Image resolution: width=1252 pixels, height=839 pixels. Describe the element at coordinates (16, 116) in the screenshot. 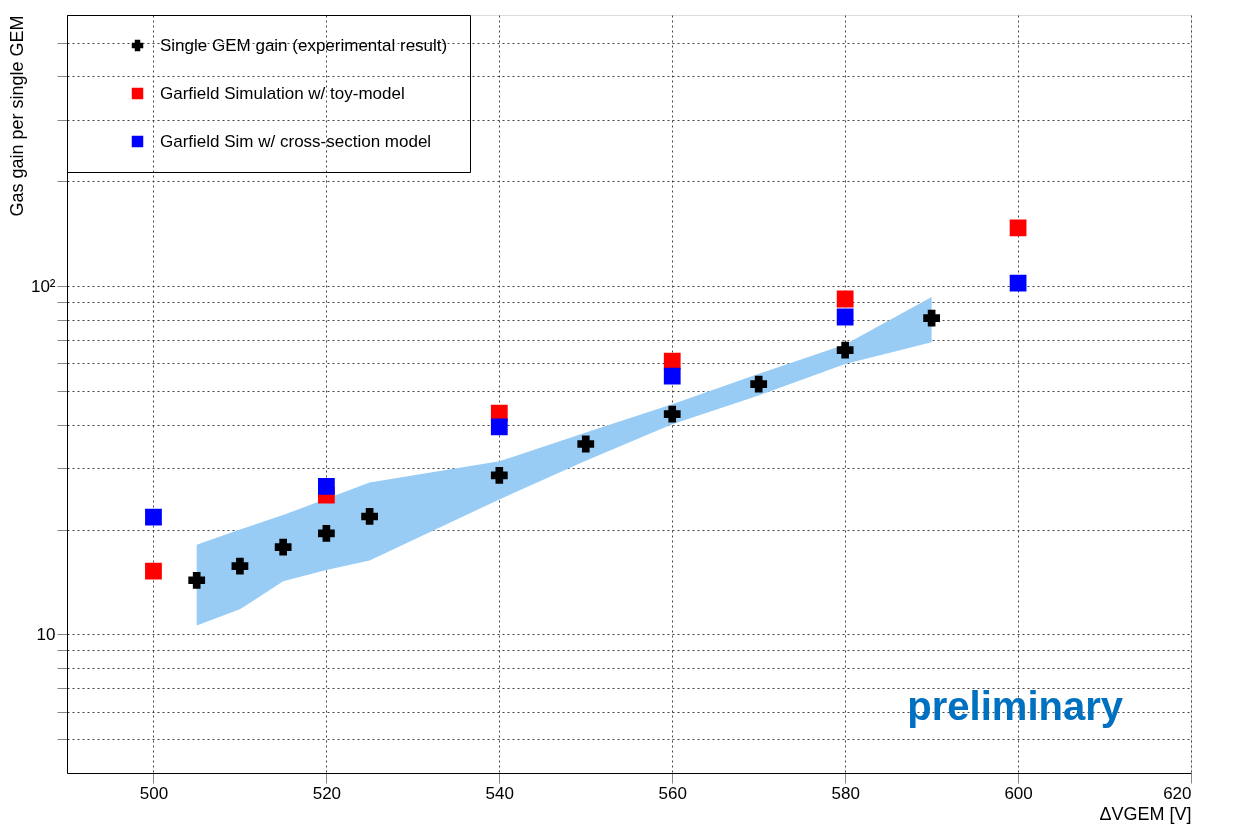

I see `y-axis-title: Gas gain per single GEM` at that location.